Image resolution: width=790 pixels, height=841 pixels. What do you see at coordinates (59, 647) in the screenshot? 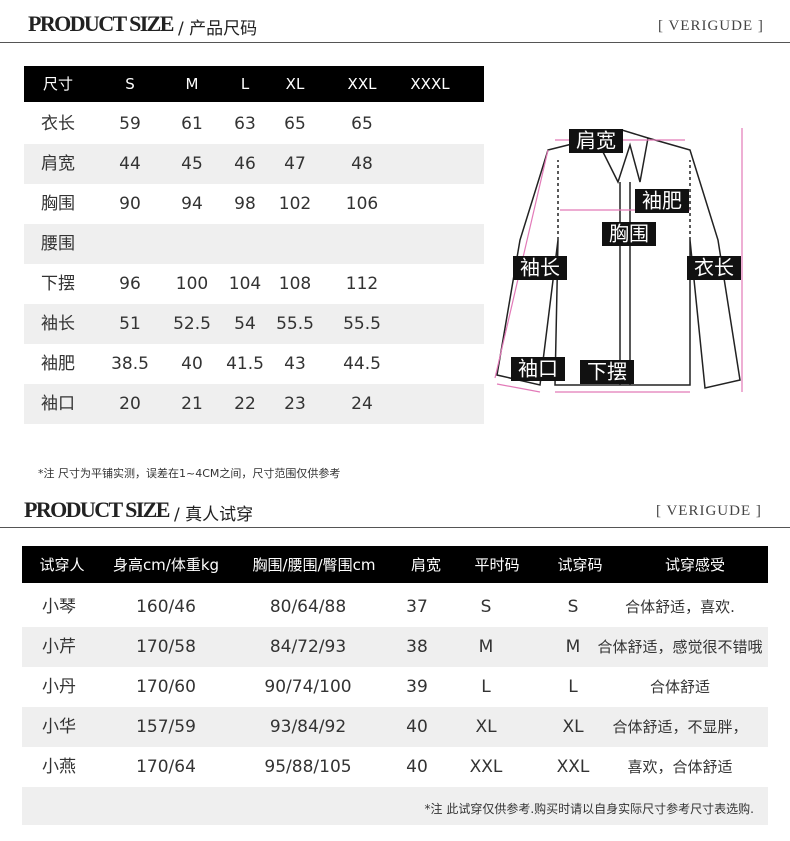
I see `fit-cell: 小芹` at bounding box center [59, 647].